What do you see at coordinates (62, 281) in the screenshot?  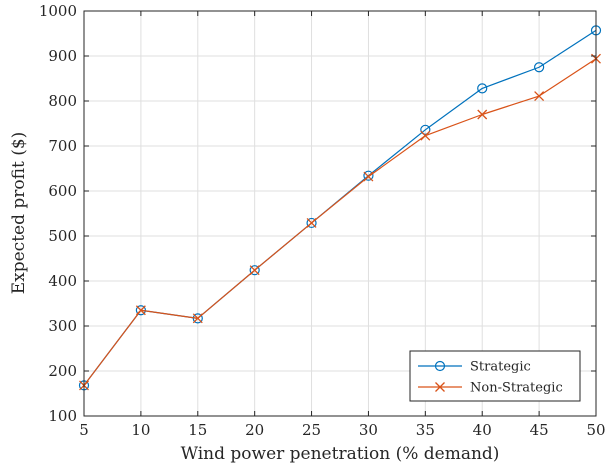 I see `y-tick-label: 400` at bounding box center [62, 281].